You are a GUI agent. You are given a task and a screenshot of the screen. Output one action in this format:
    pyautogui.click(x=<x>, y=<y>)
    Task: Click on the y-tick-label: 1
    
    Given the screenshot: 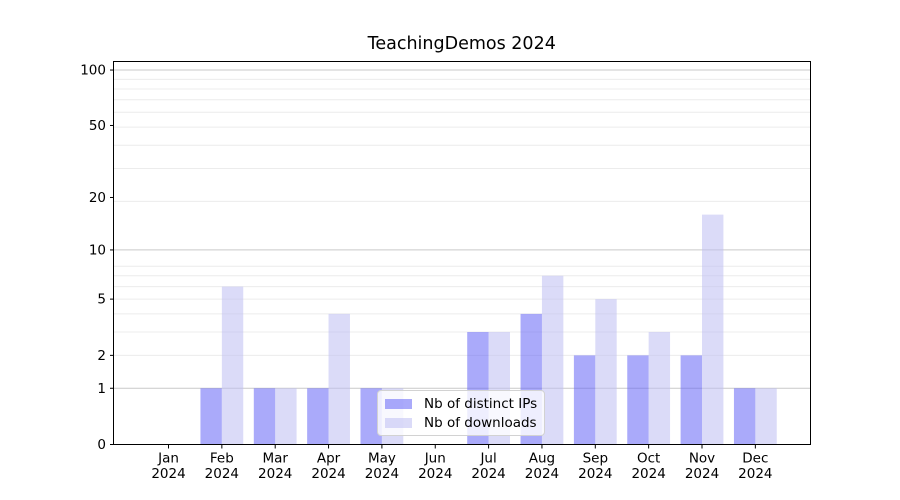 What is the action you would take?
    pyautogui.click(x=101, y=389)
    